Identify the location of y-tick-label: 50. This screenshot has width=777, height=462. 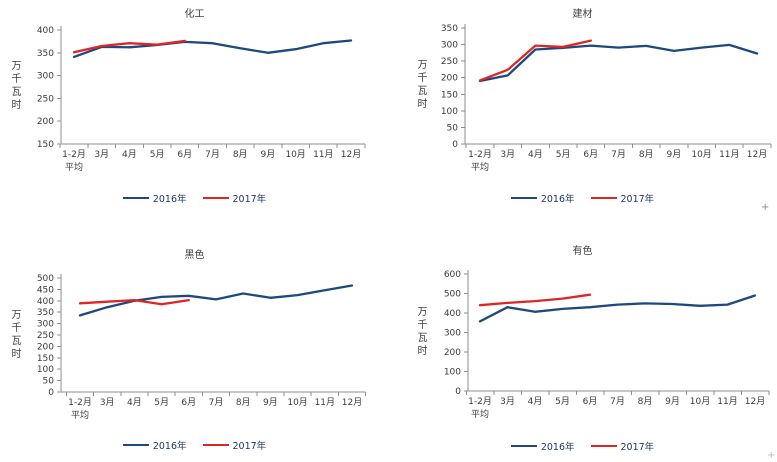
(49, 382).